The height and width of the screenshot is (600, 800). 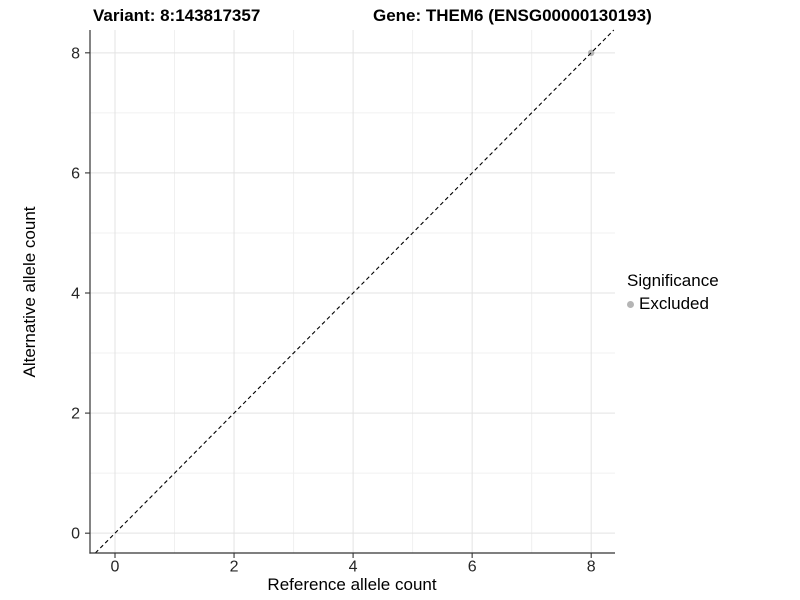 What do you see at coordinates (472, 567) in the screenshot?
I see `x-tick-label: 6` at bounding box center [472, 567].